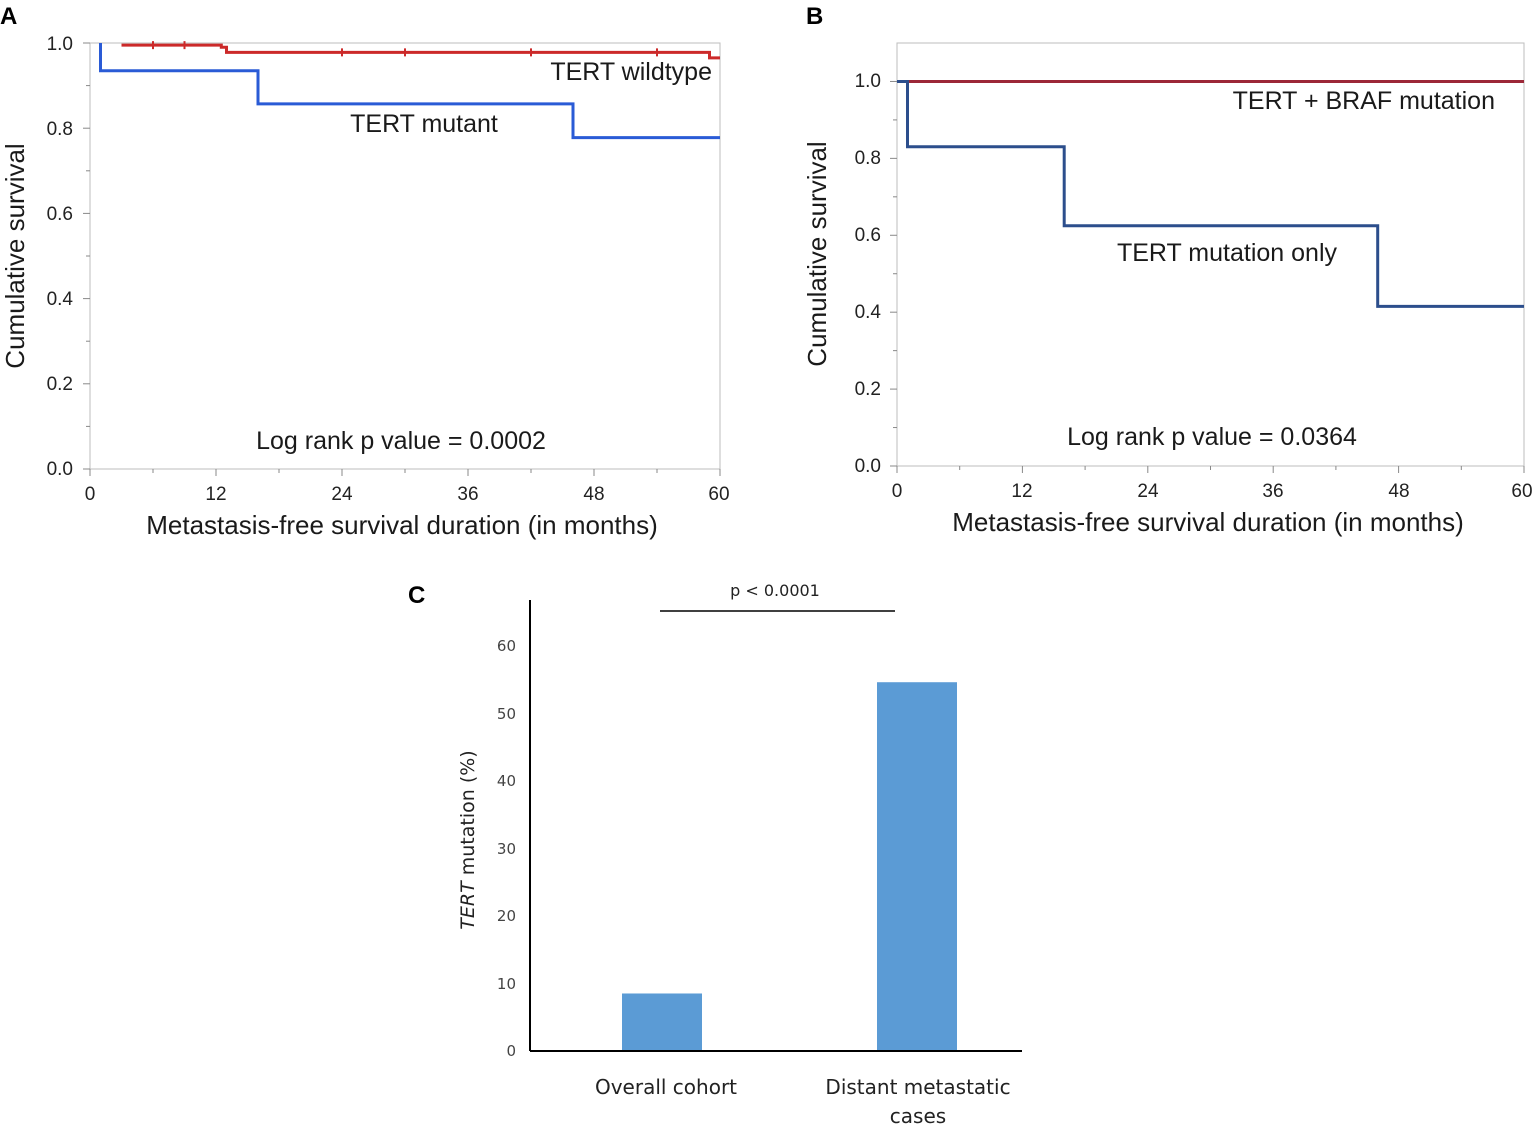 This screenshot has height=1124, width=1536. What do you see at coordinates (60, 44) in the screenshot?
I see `panel-a-ytick: 1.0` at bounding box center [60, 44].